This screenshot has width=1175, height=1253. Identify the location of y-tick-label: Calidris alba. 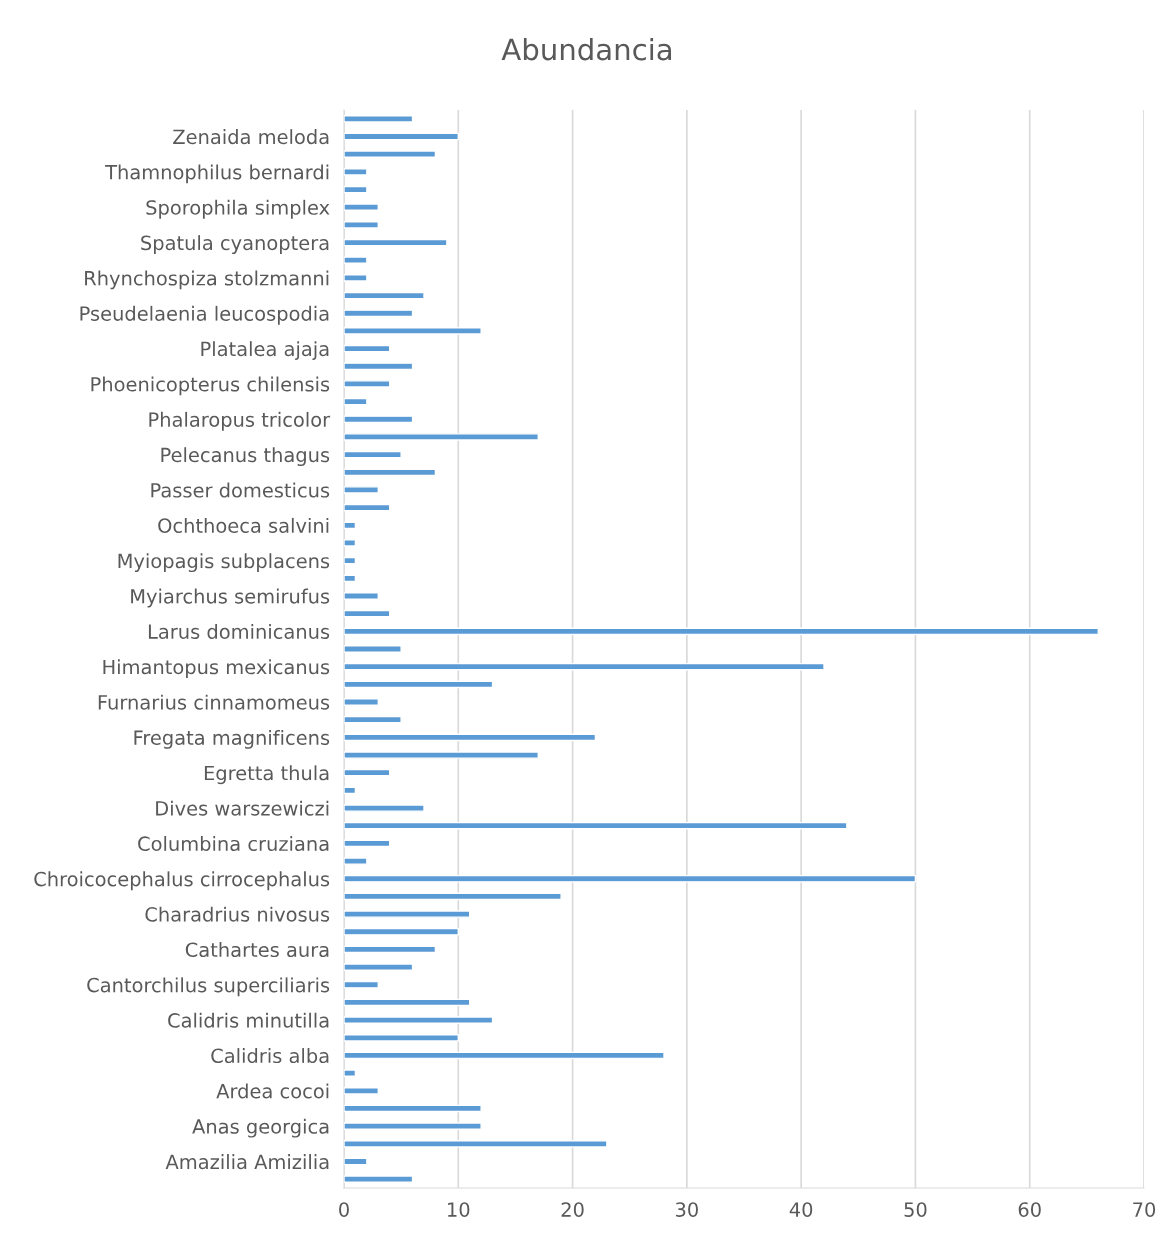
(270, 1056).